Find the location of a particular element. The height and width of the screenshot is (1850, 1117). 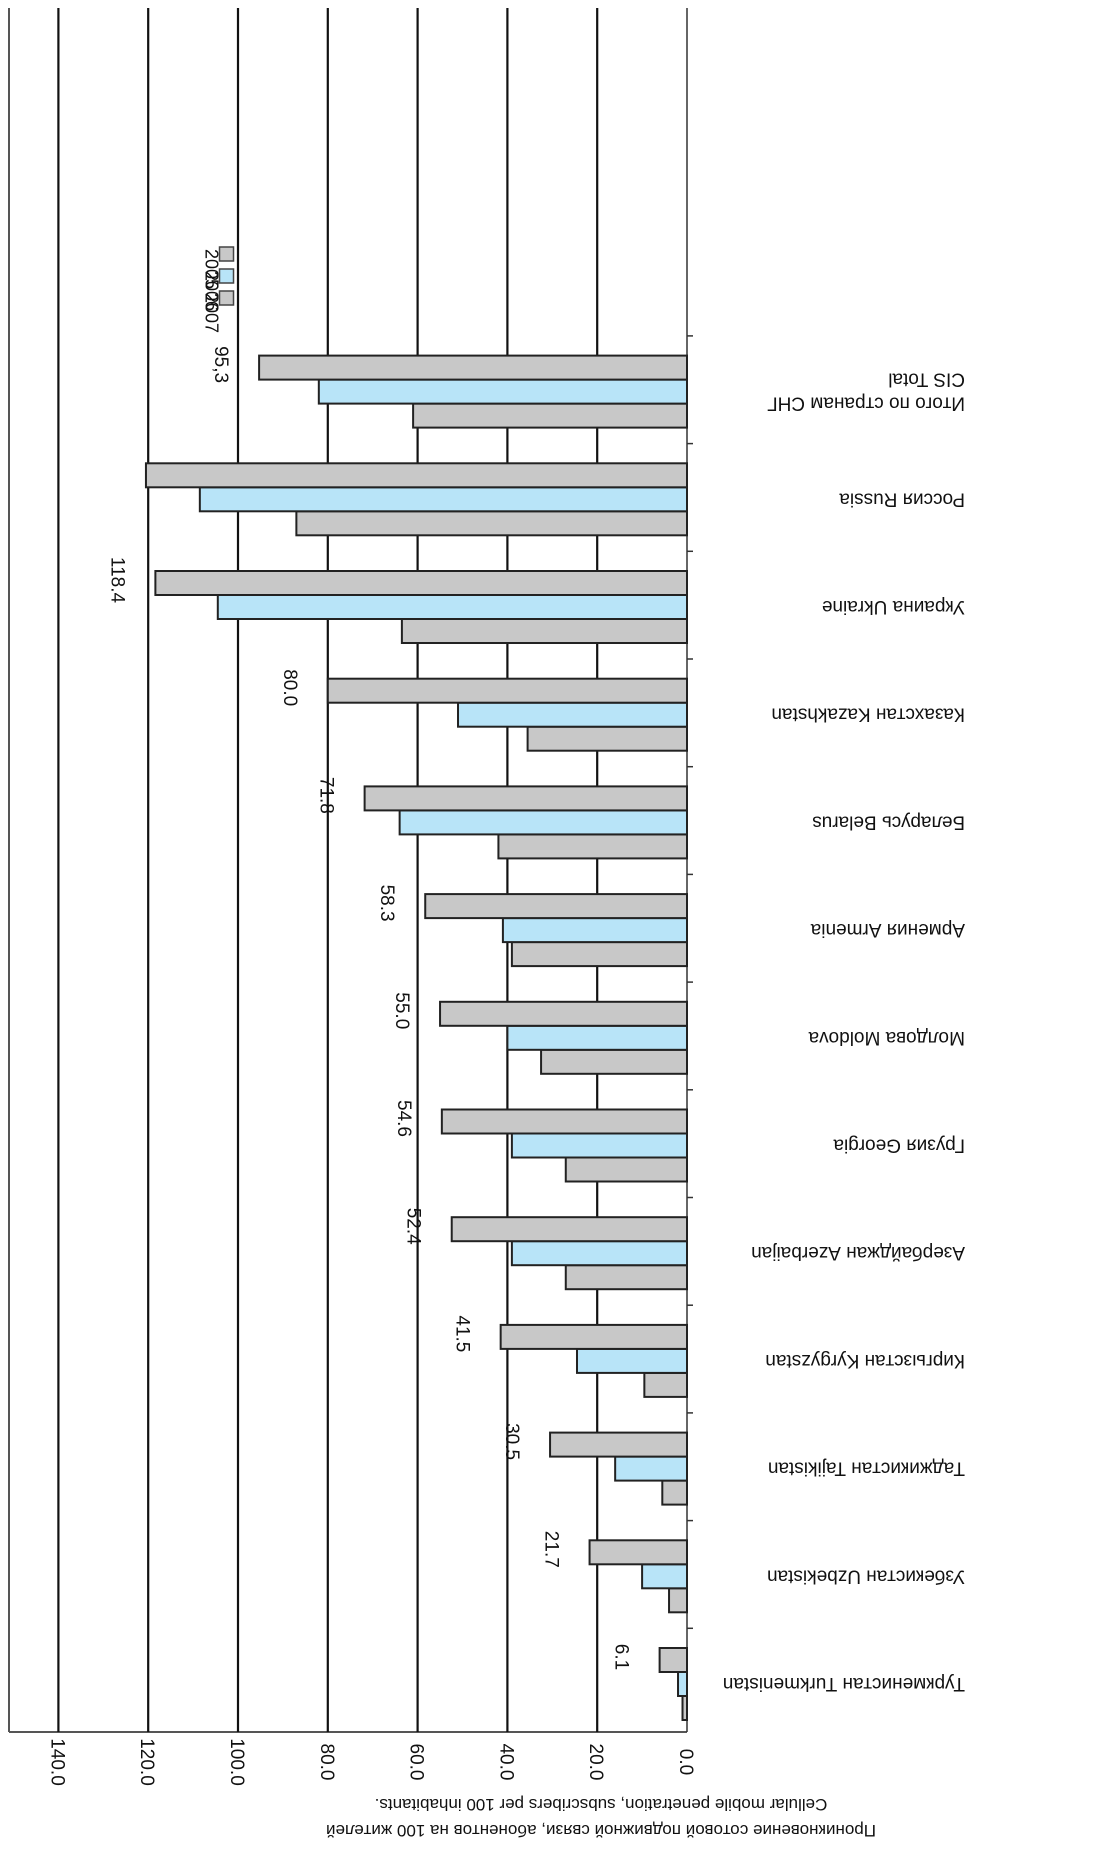

legend-swatch-2005 is located at coordinates (226, 254).